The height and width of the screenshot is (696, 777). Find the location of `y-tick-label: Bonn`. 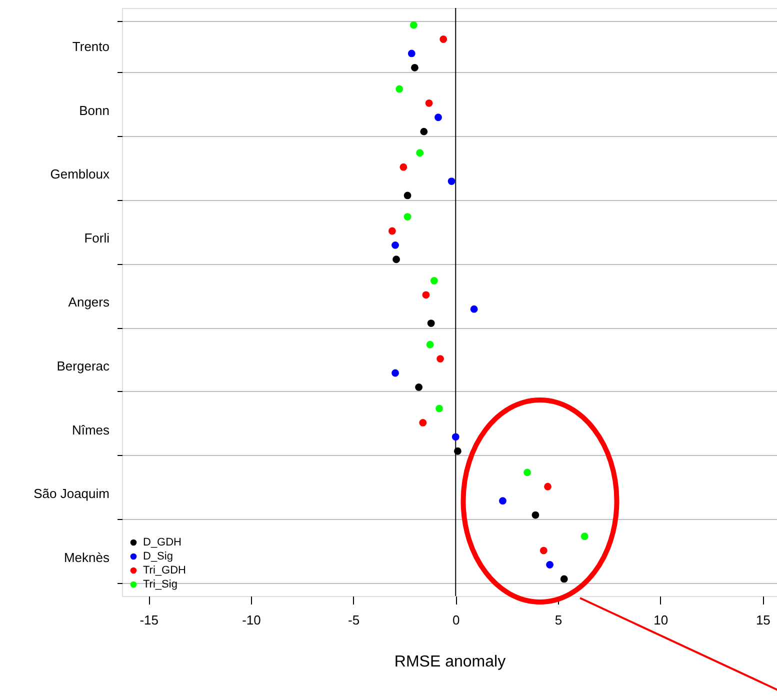

y-tick-label: Bonn is located at coordinates (94, 110).